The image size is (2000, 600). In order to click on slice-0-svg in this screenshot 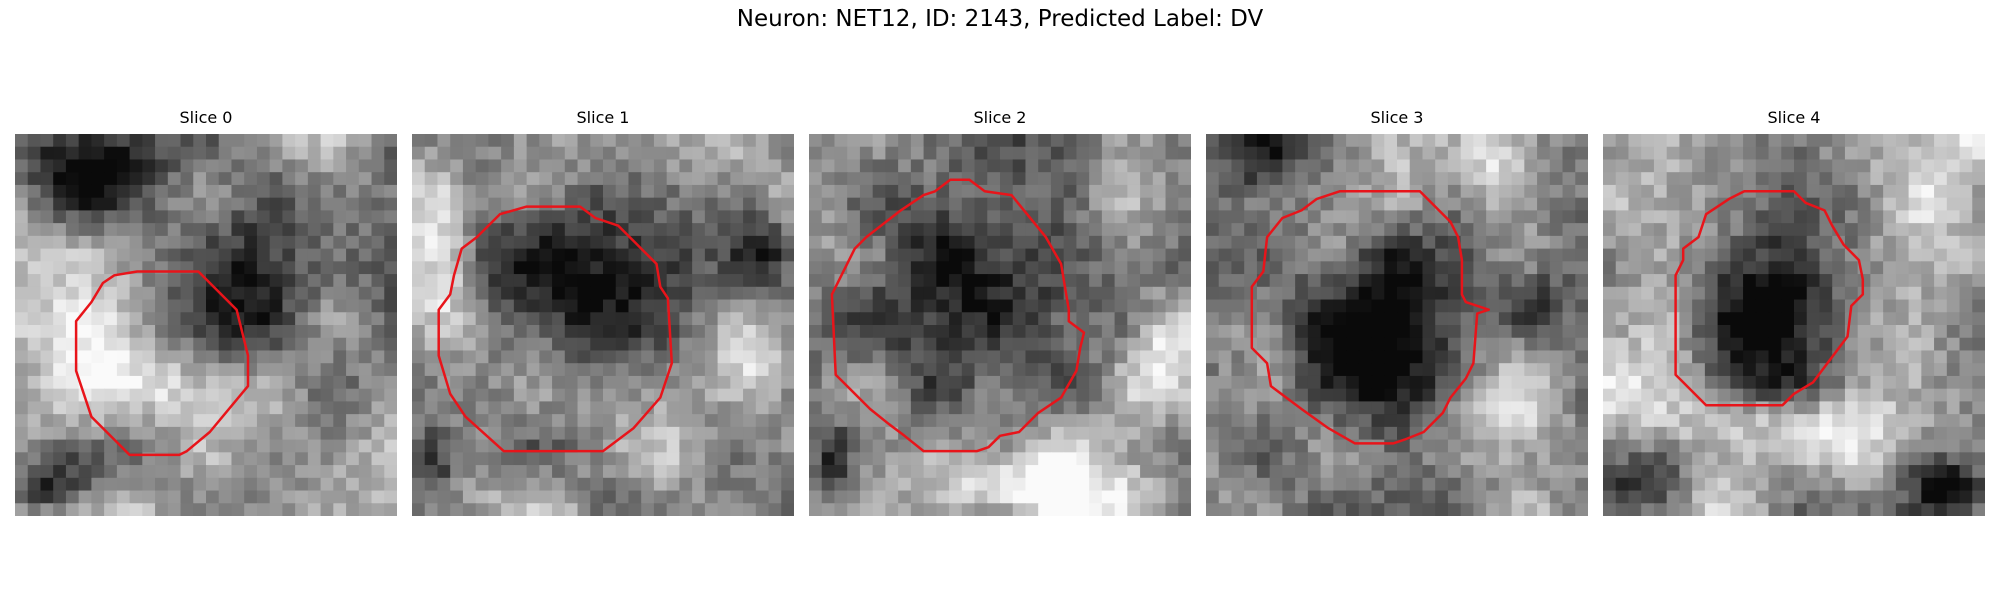, I will do `click(206, 325)`.